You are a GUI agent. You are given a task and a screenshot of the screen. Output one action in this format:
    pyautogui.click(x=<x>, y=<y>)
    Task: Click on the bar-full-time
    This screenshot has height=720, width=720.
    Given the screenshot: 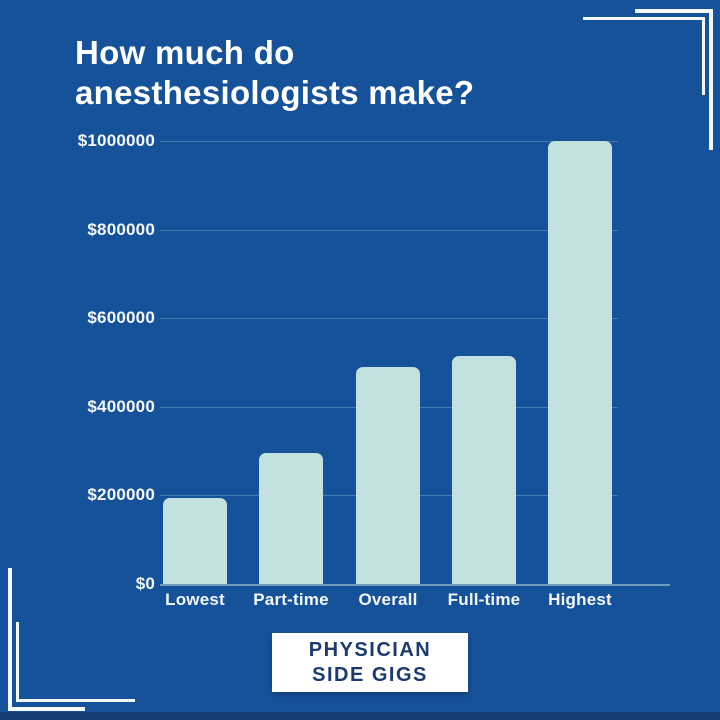 What is the action you would take?
    pyautogui.click(x=484, y=470)
    